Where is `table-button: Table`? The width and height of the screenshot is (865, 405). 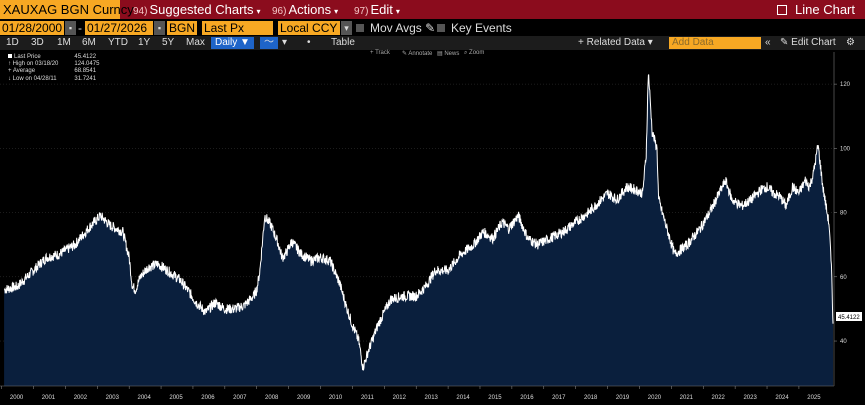 table-button: Table is located at coordinates (343, 42).